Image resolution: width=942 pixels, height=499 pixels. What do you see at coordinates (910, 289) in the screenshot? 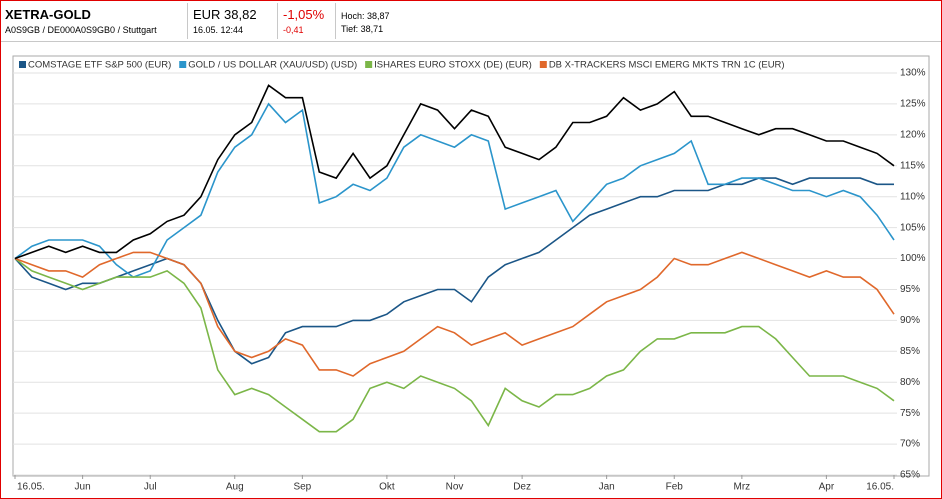
I see `y-tick-label: 95%` at bounding box center [910, 289].